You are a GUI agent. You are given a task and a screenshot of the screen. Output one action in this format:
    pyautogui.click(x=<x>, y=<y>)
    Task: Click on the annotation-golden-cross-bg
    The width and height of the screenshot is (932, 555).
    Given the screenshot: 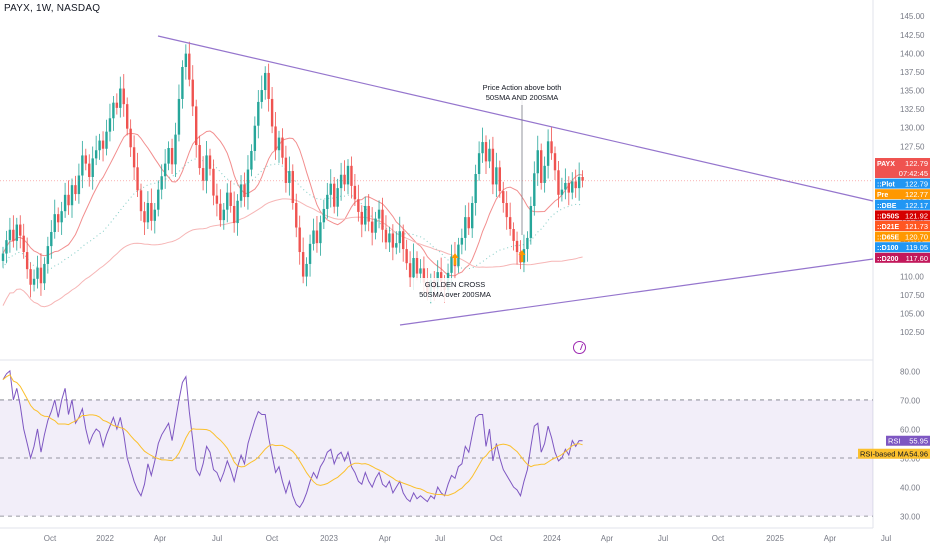 What is the action you would take?
    pyautogui.click(x=455, y=290)
    